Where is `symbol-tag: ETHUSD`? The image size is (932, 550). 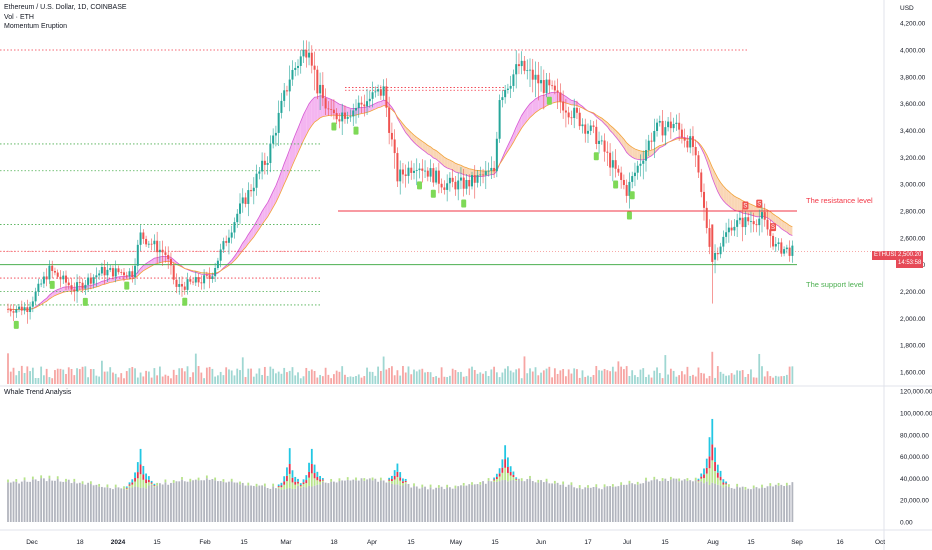
symbol-tag: ETHUSD is located at coordinates (886, 255).